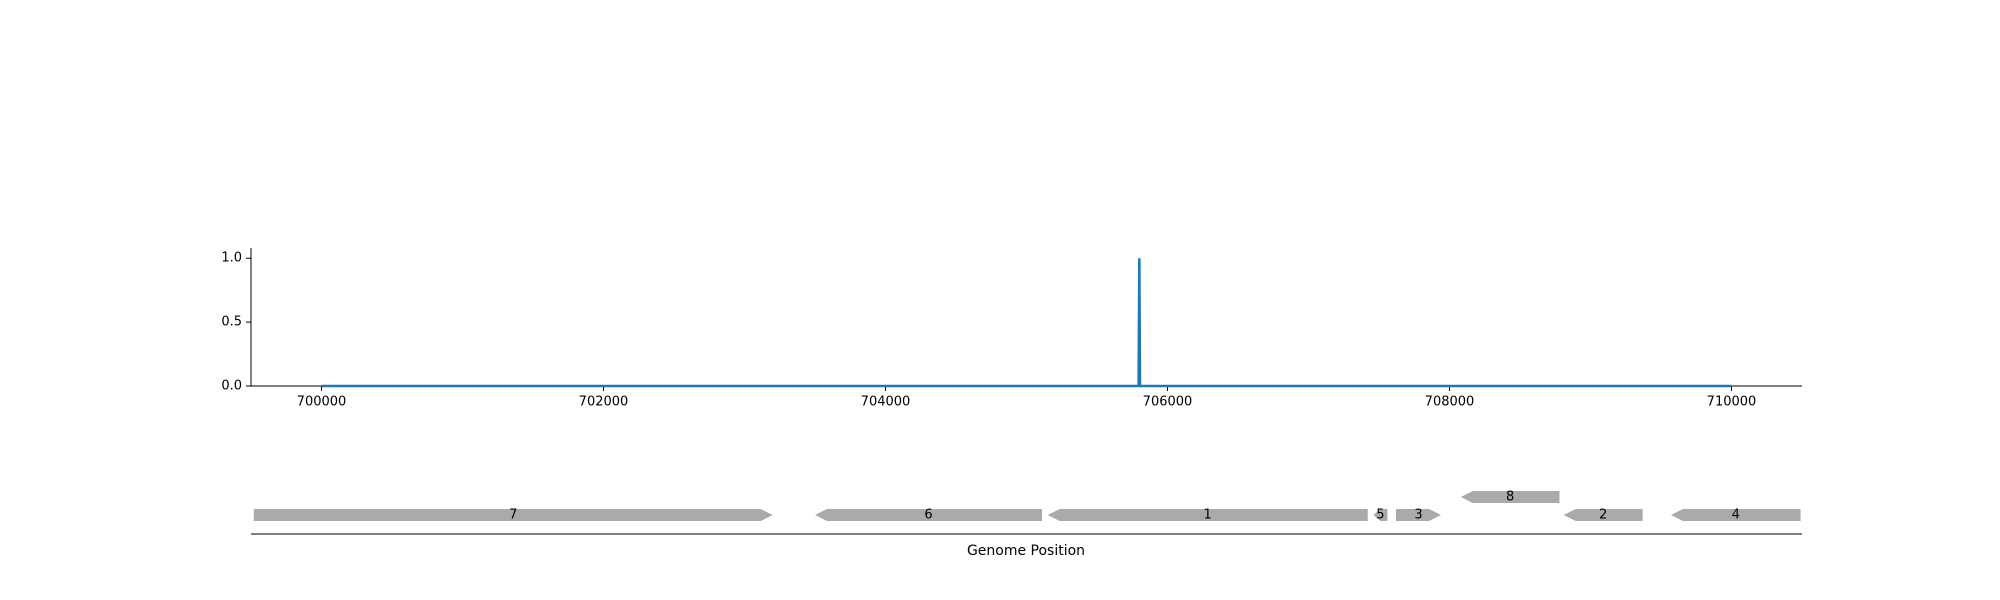 This screenshot has width=2000, height=600. I want to click on gene-label: 3, so click(1418, 515).